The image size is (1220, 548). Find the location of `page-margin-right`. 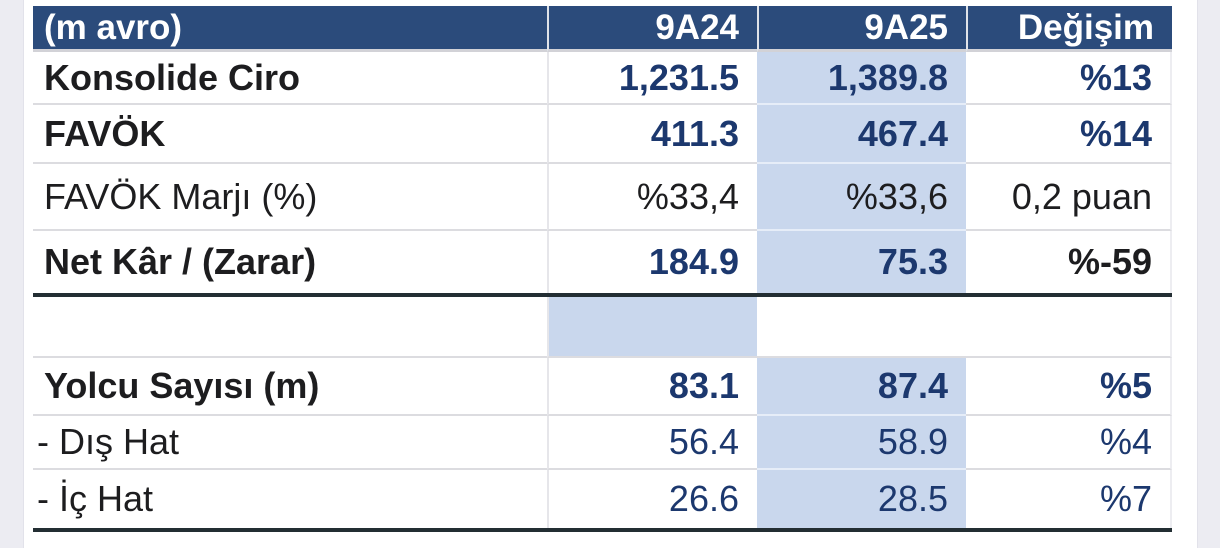

page-margin-right is located at coordinates (1208, 274).